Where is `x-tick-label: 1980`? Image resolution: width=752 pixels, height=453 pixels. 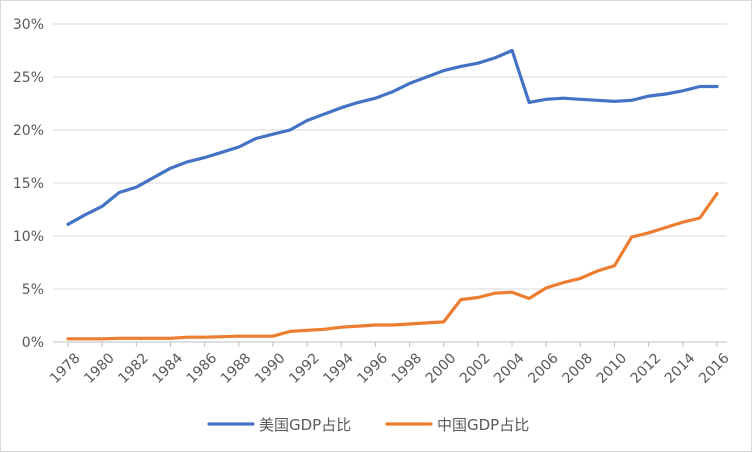 x-tick-label: 1980 is located at coordinates (99, 368).